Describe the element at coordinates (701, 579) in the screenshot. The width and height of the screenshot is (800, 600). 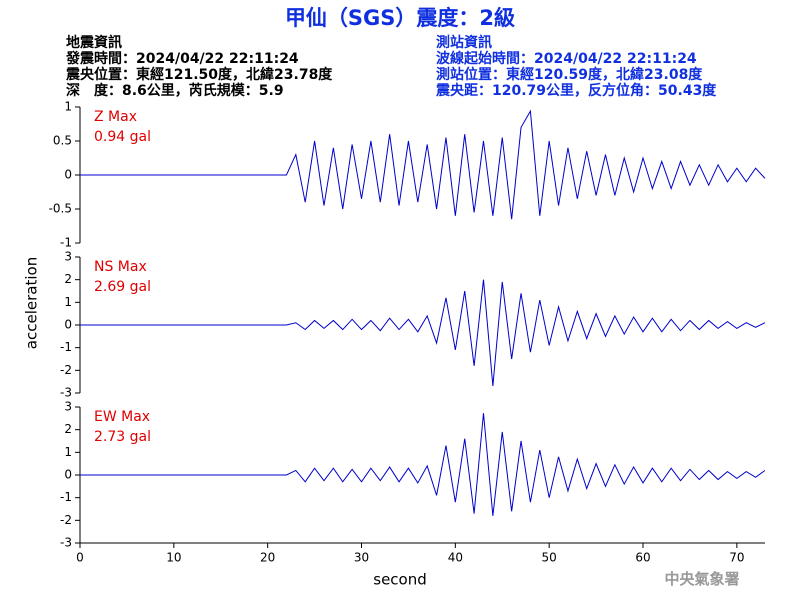
I see `credit: 中央氣象署` at that location.